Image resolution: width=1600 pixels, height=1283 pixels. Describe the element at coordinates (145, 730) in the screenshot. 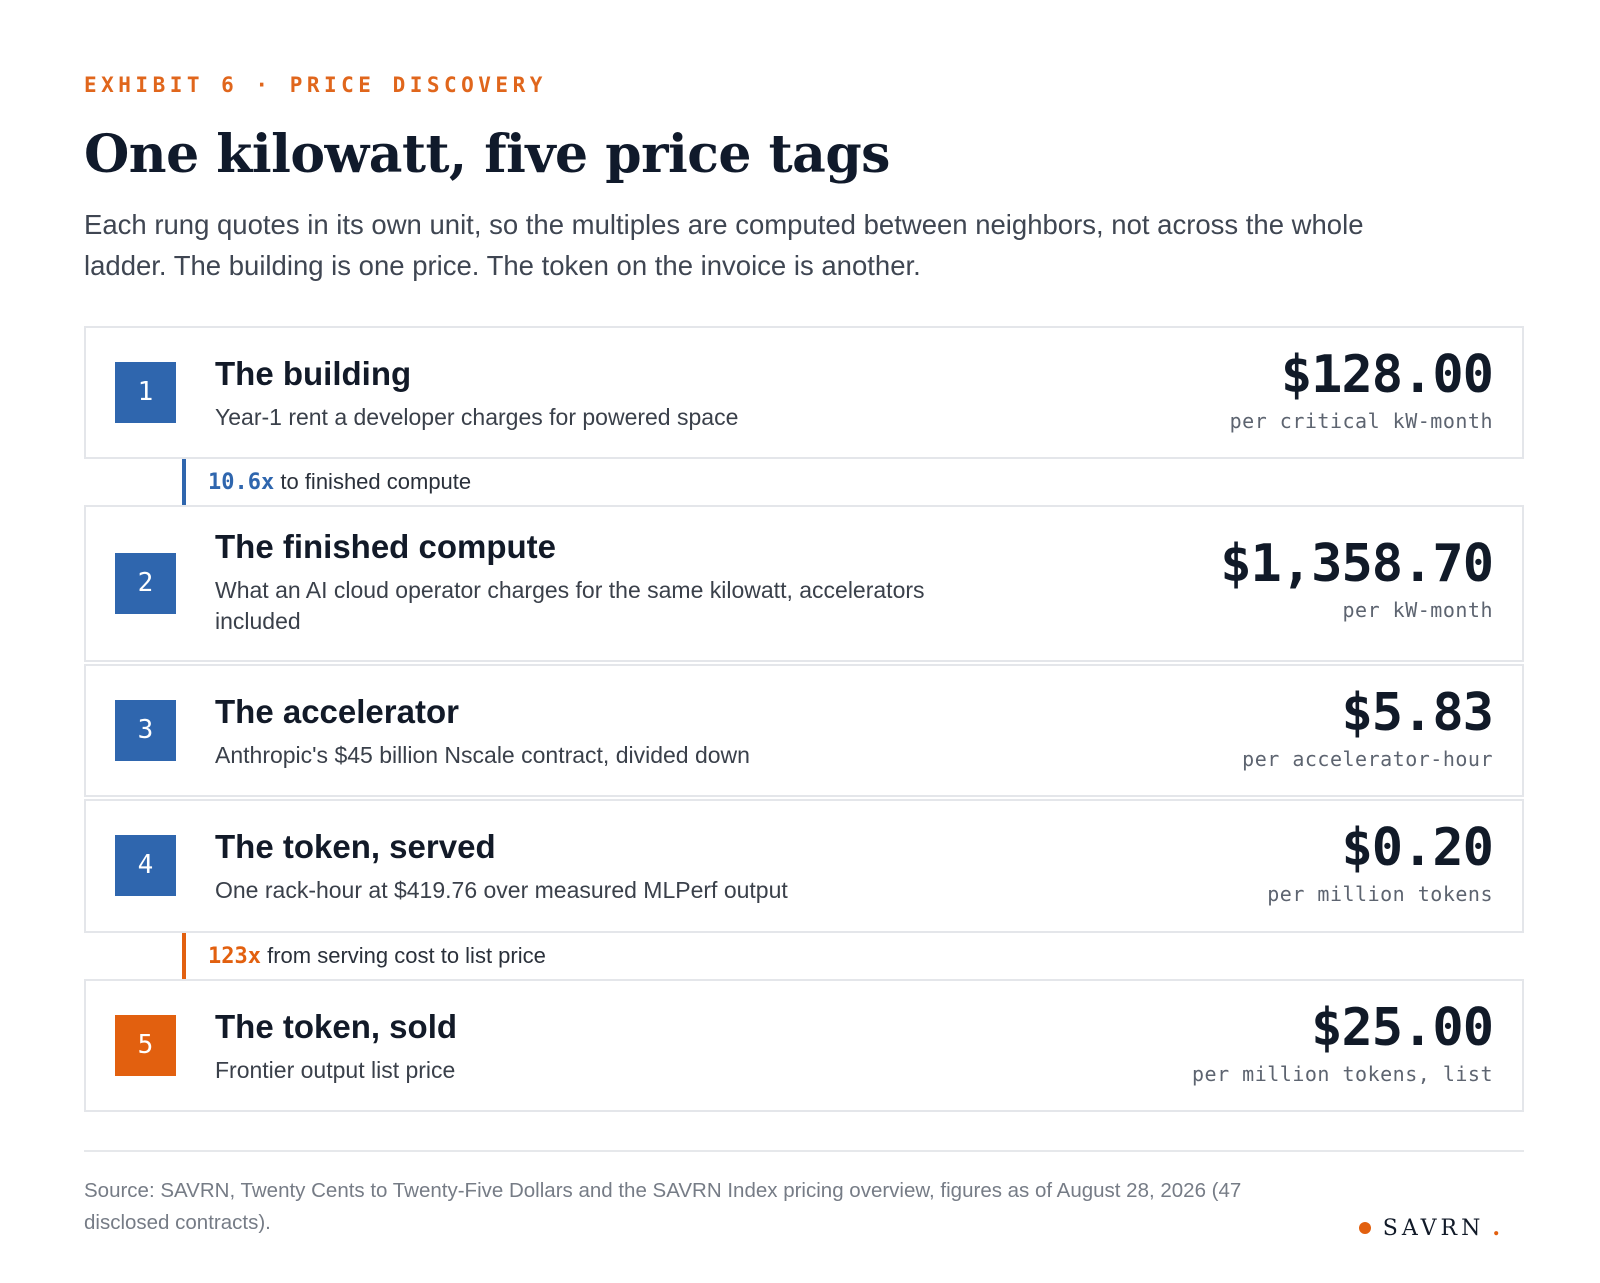

I see `rung-number-badge: 3` at that location.